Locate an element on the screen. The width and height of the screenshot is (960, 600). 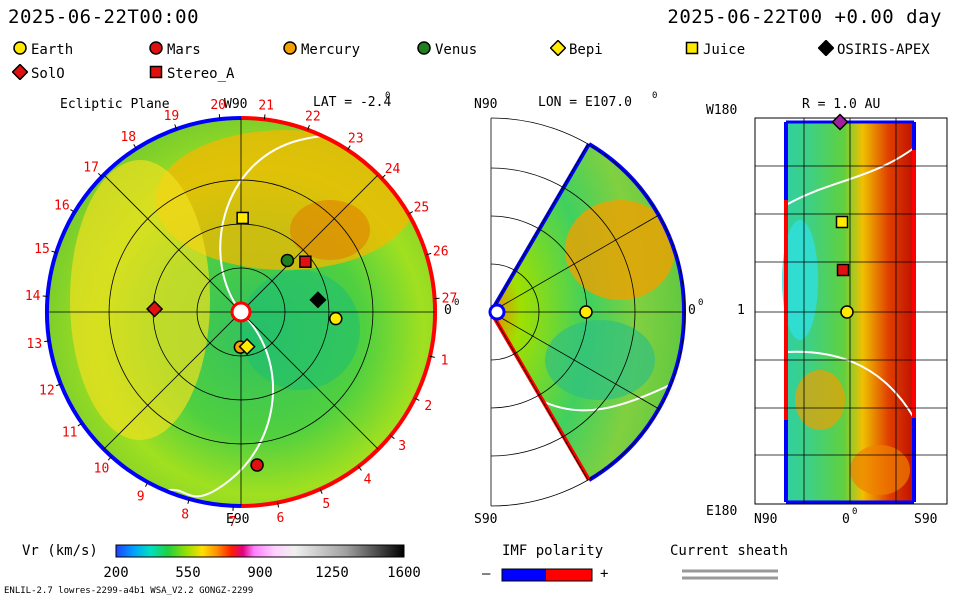
legend-label: Stereo_A is located at coordinates (201, 74).